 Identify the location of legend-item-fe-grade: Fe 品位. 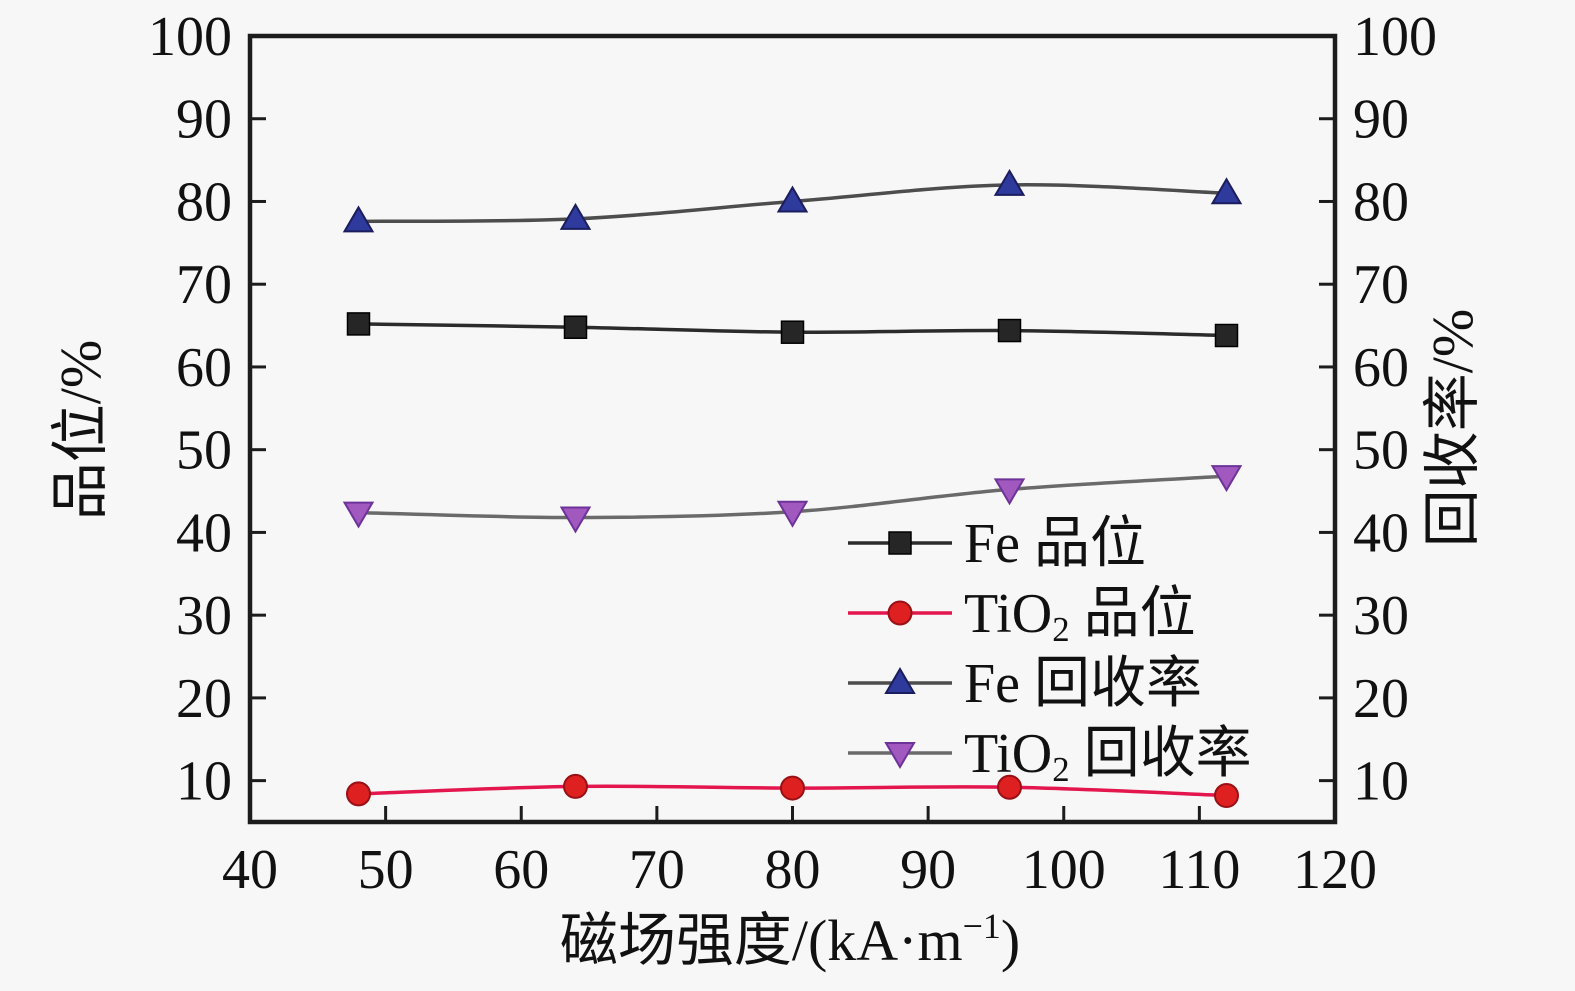
(997, 544).